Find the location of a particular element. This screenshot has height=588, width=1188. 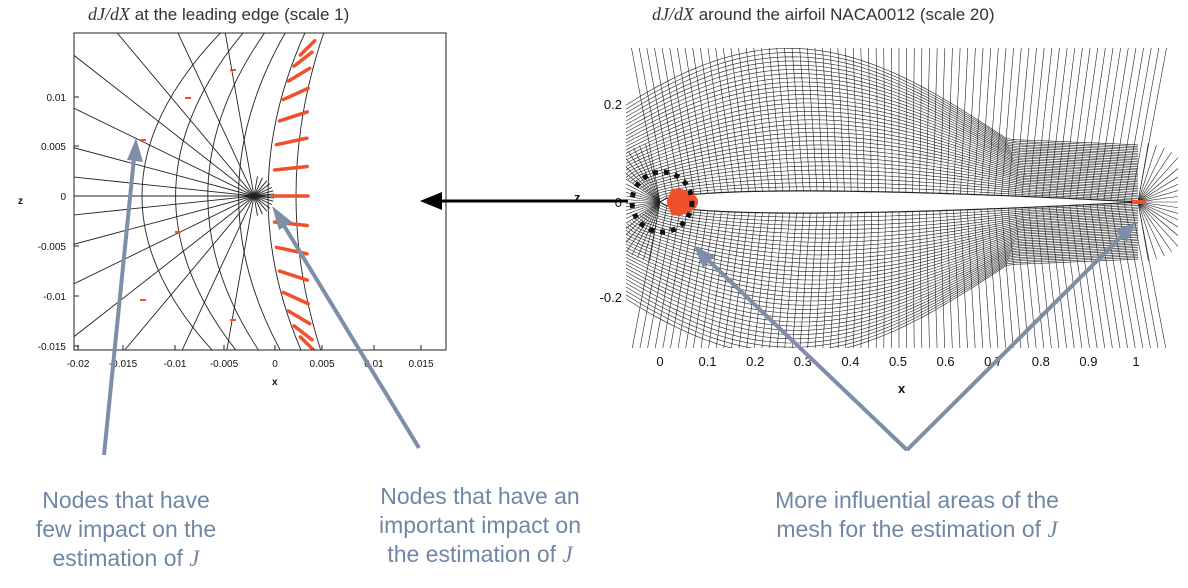

left-x-tick: -0.005 is located at coordinates (224, 364).